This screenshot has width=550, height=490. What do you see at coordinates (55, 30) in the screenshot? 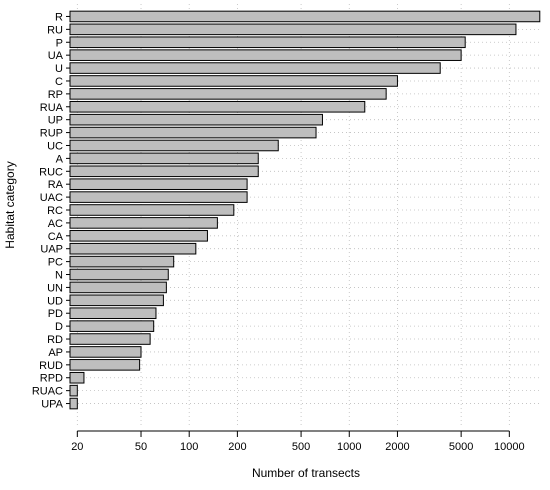
I see `category-label: RU` at bounding box center [55, 30].